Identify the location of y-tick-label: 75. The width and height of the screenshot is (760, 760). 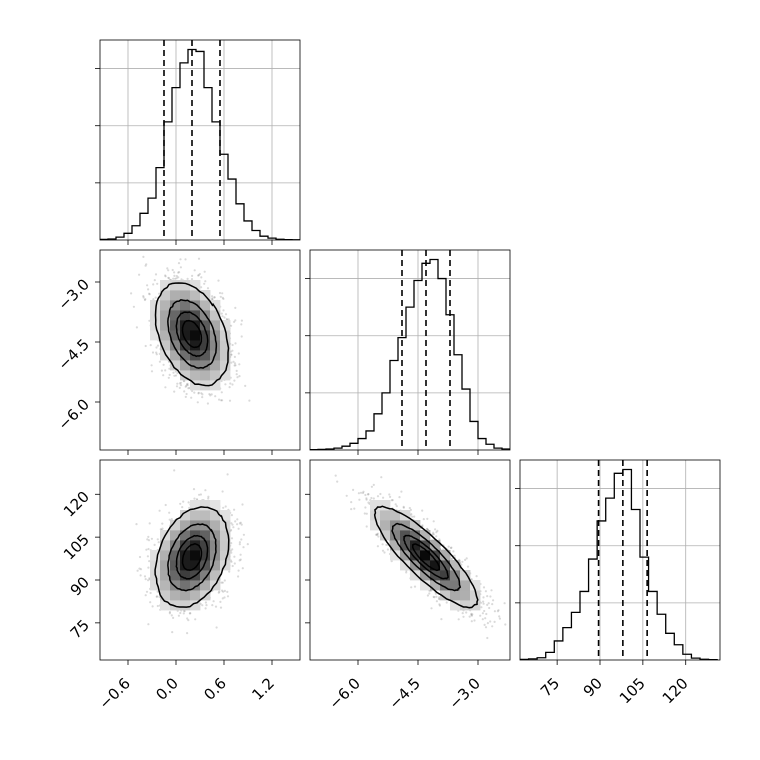
(80, 629).